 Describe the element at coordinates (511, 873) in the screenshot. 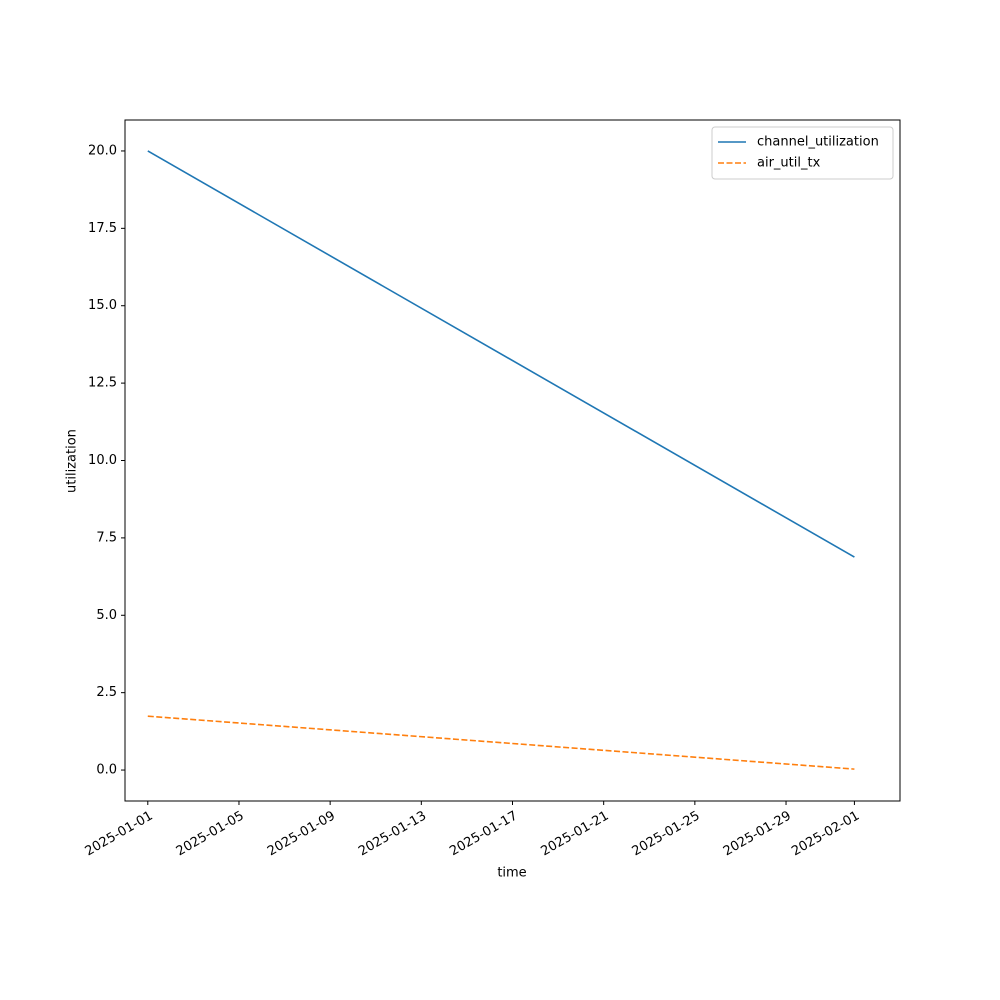

I see `x-axis-label: time` at that location.